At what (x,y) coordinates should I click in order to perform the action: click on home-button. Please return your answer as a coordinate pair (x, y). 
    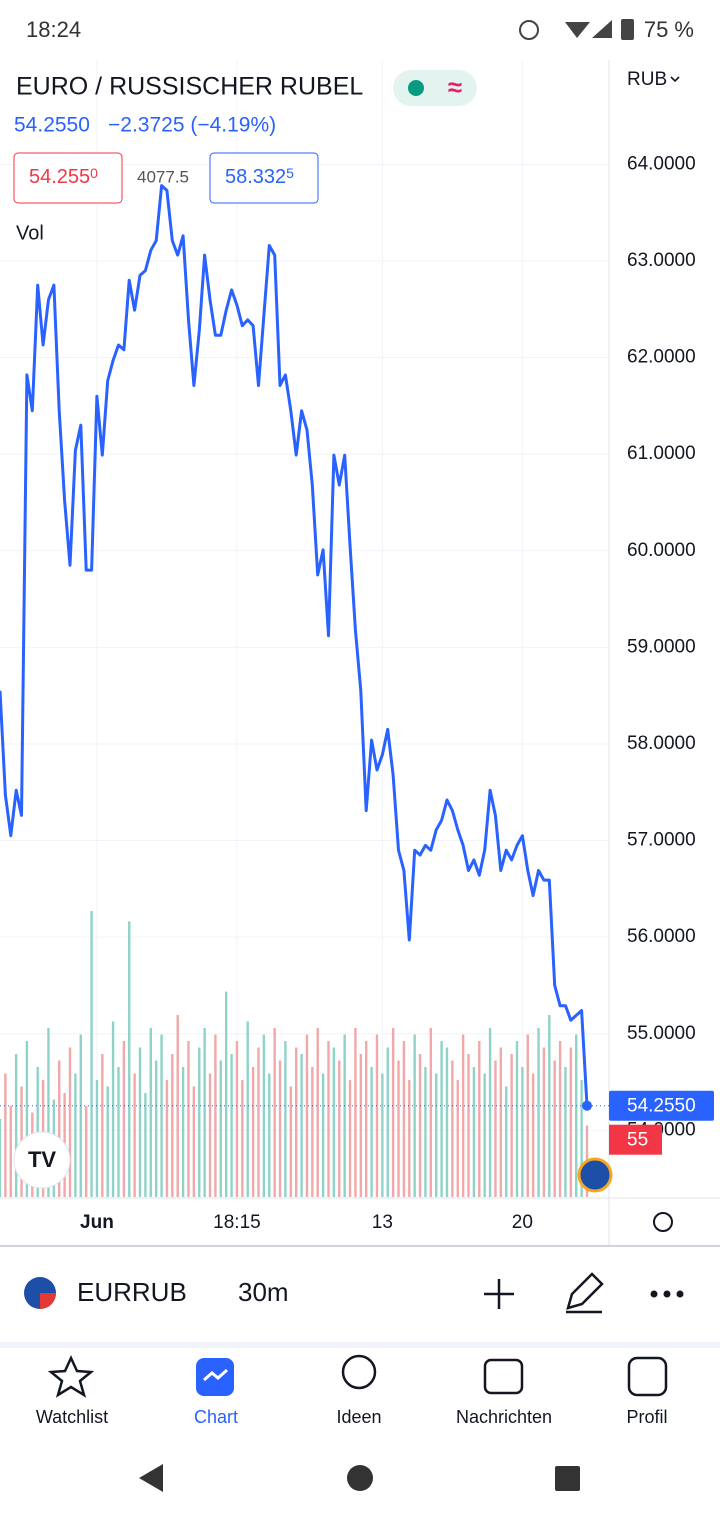
    Looking at the image, I should click on (360, 1478).